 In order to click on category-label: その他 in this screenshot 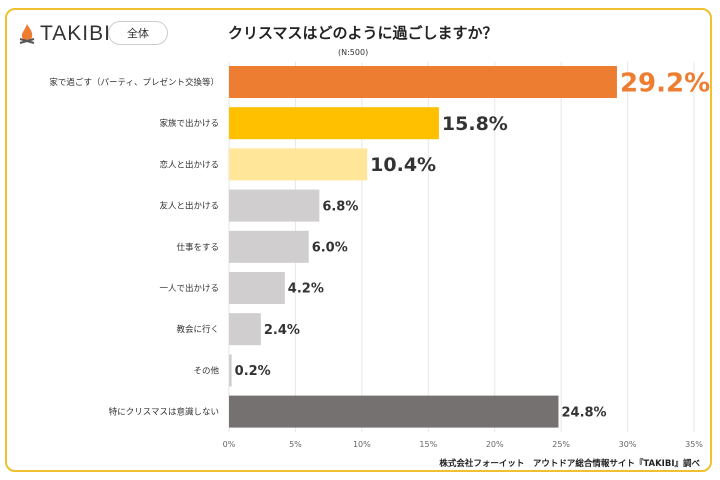, I will do `click(206, 370)`.